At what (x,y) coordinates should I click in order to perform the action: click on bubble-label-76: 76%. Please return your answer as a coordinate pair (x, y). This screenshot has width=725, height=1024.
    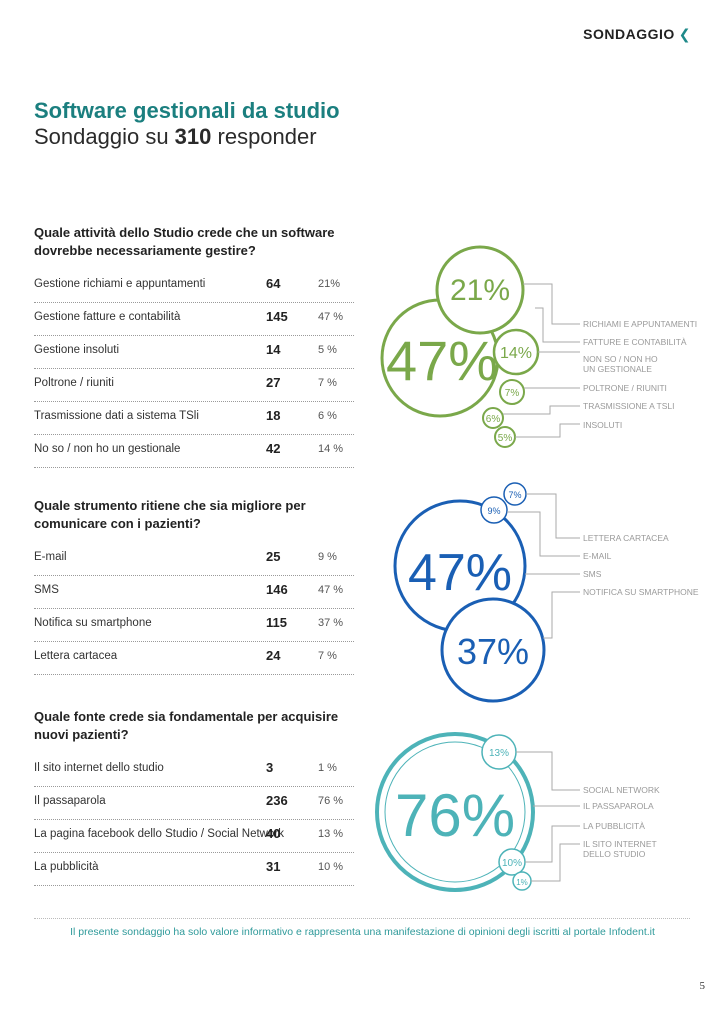
    Looking at the image, I should click on (455, 815).